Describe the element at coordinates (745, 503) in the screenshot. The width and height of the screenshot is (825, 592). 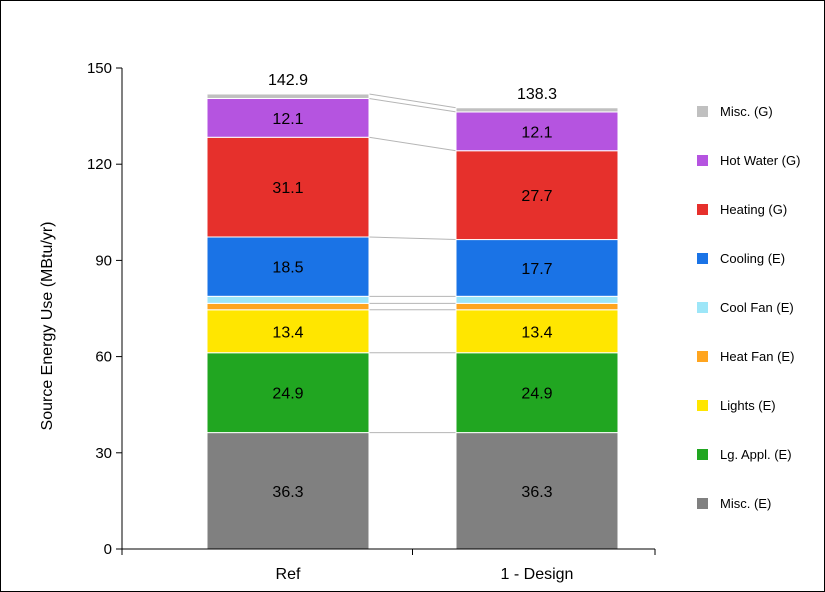
I see `legend-label: Misc. (E)` at that location.